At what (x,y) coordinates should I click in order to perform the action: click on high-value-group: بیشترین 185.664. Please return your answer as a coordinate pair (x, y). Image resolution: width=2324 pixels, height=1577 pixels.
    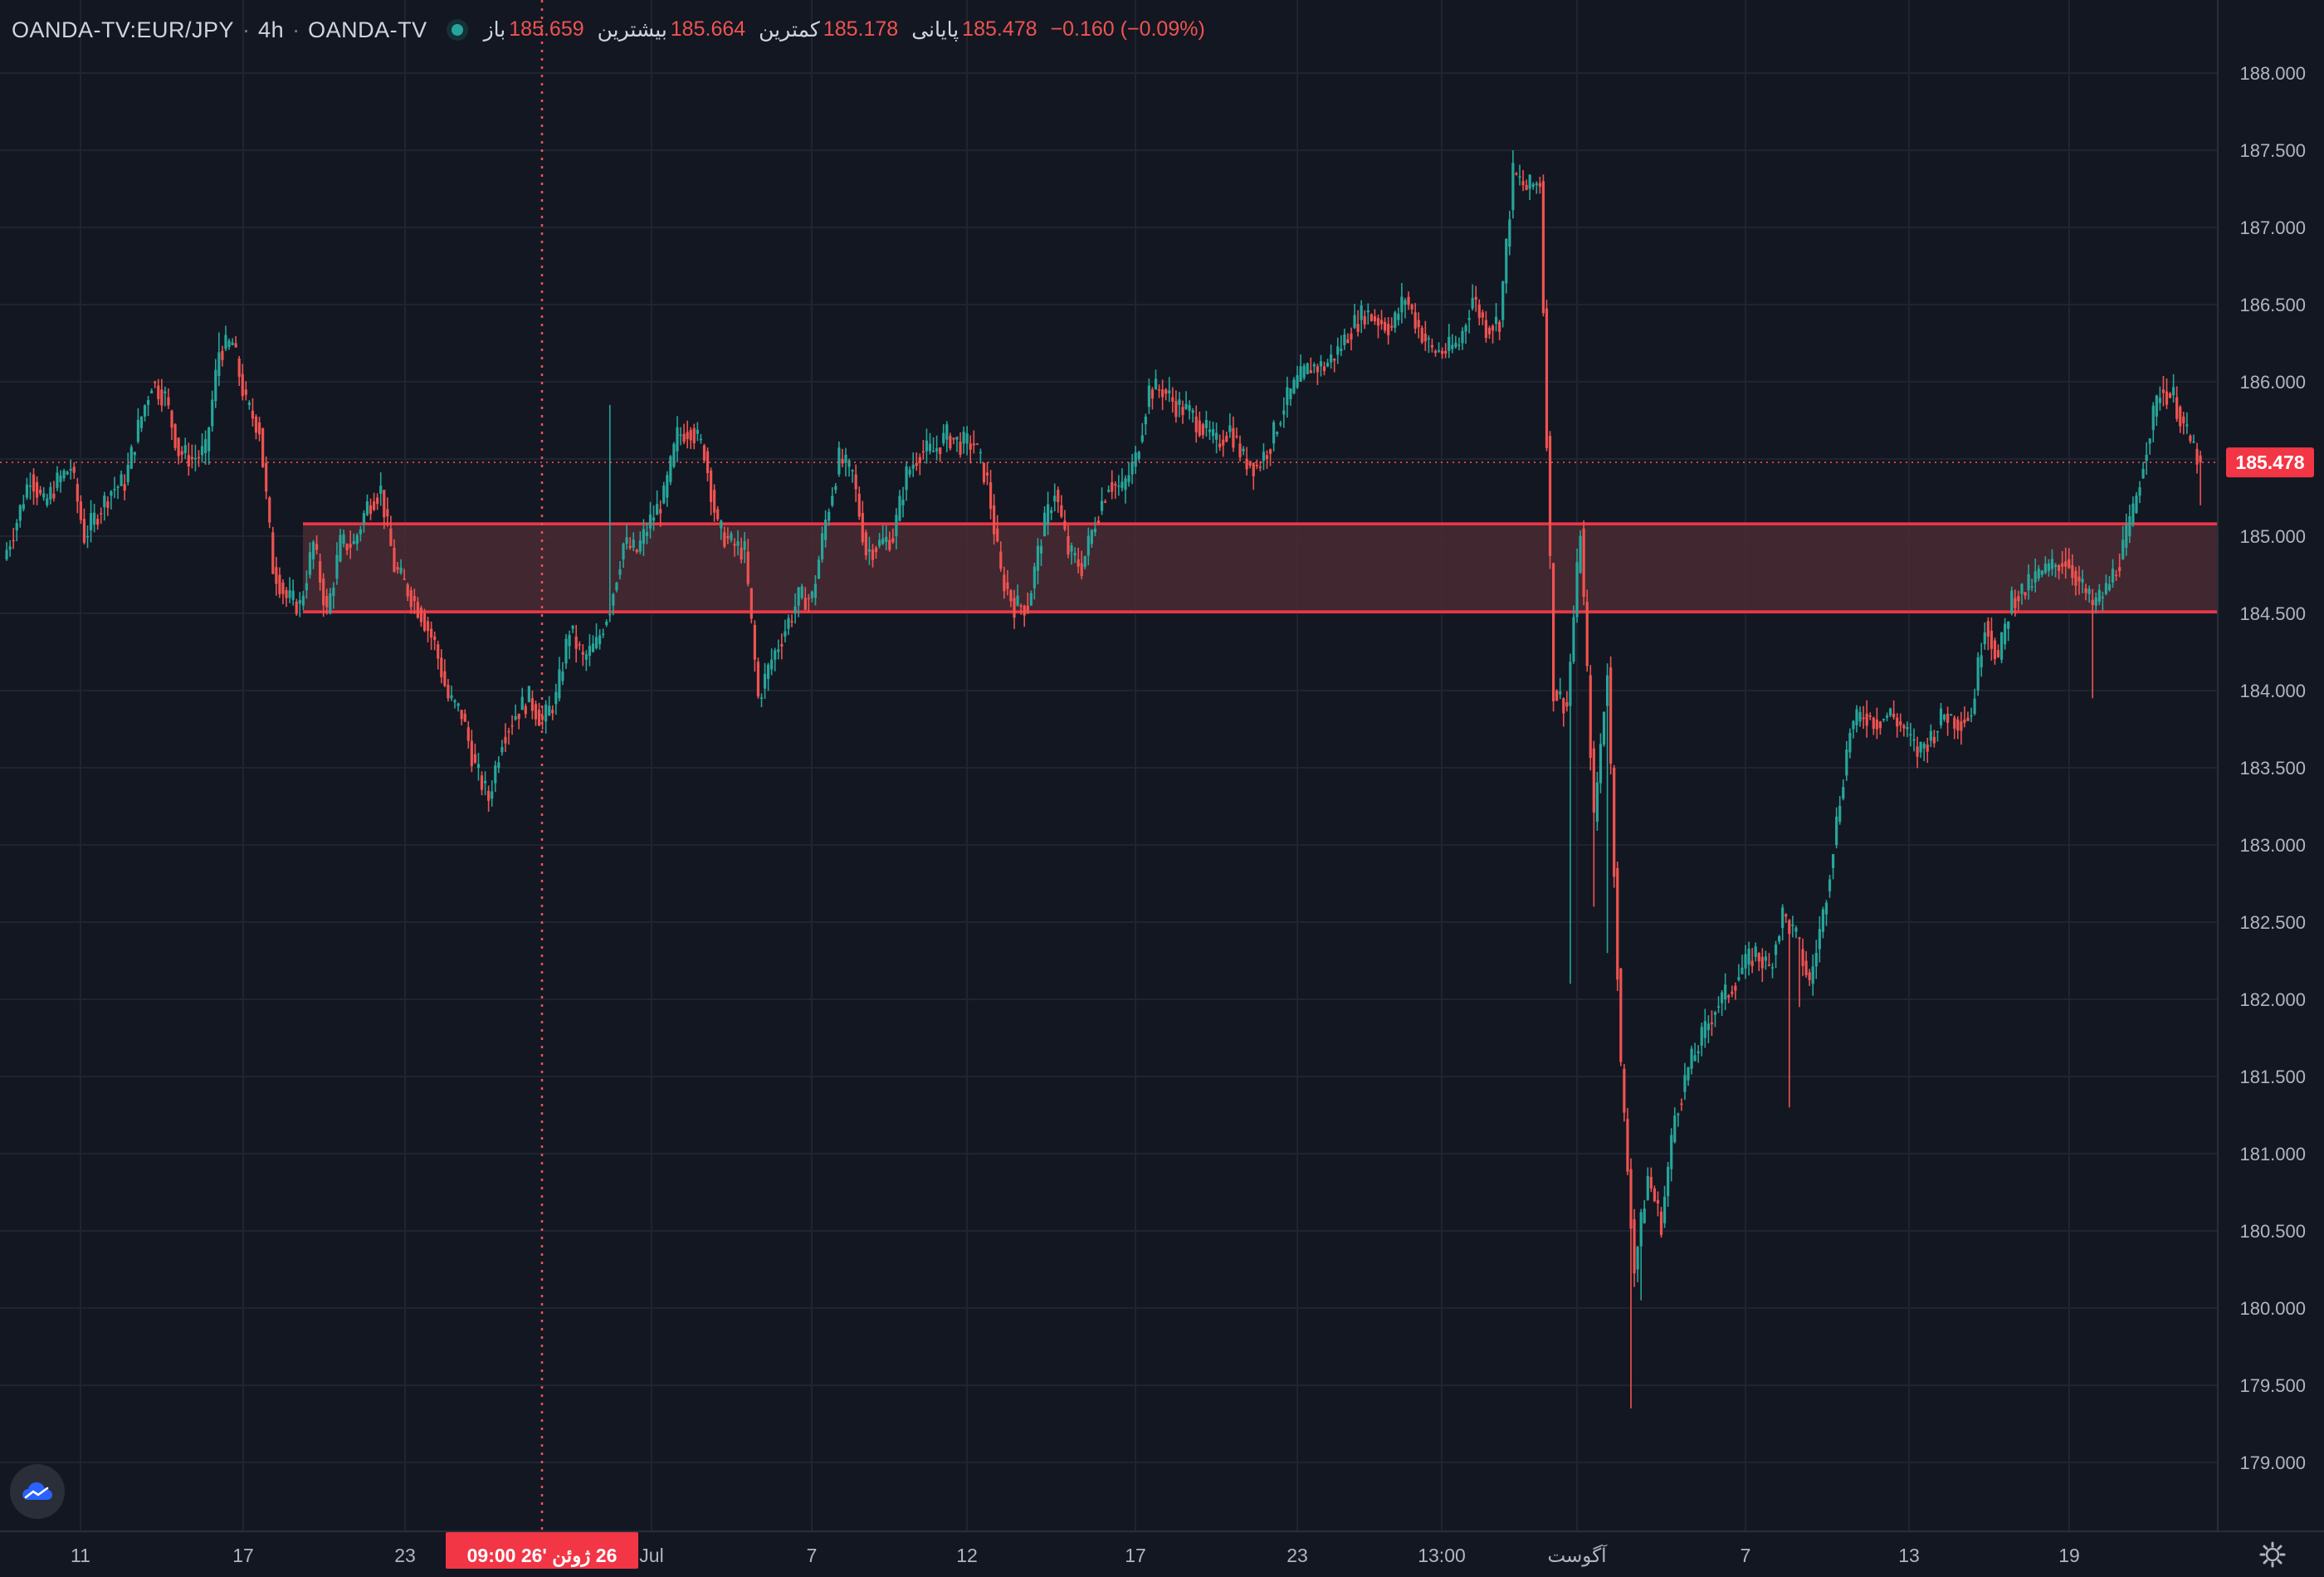
    Looking at the image, I should click on (672, 30).